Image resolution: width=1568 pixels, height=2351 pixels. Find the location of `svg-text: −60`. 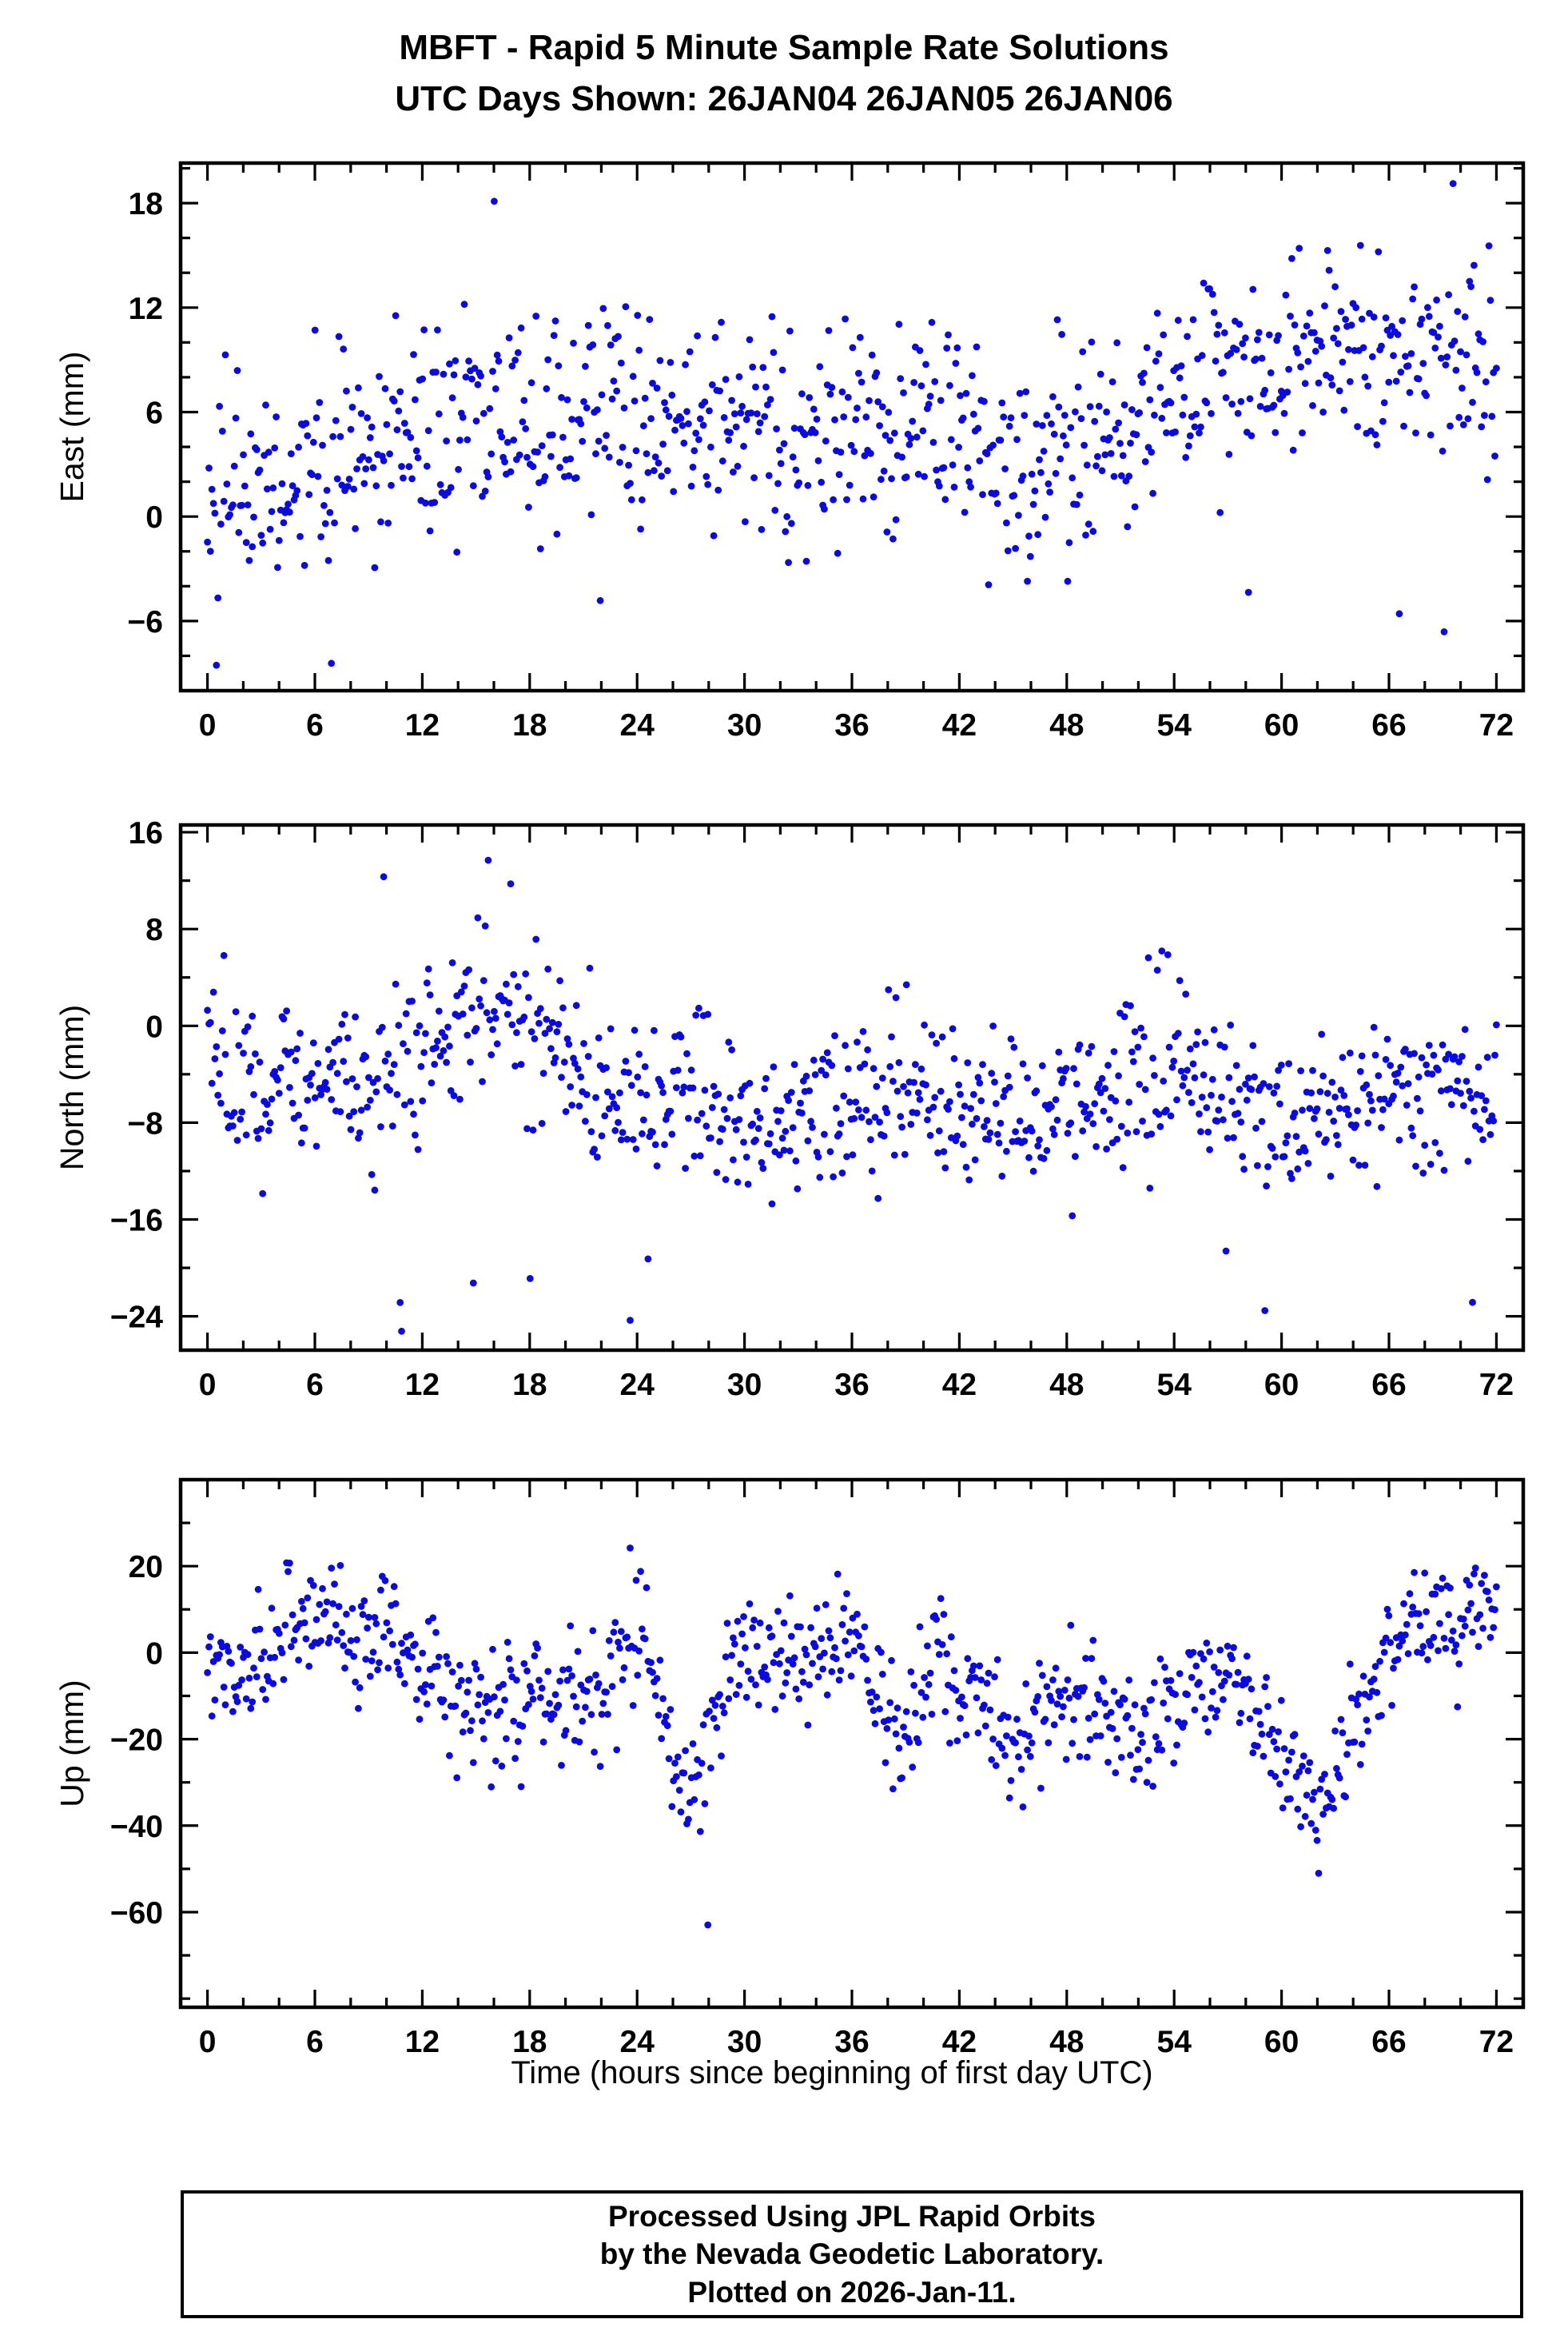

svg-text: −60 is located at coordinates (136, 1913).